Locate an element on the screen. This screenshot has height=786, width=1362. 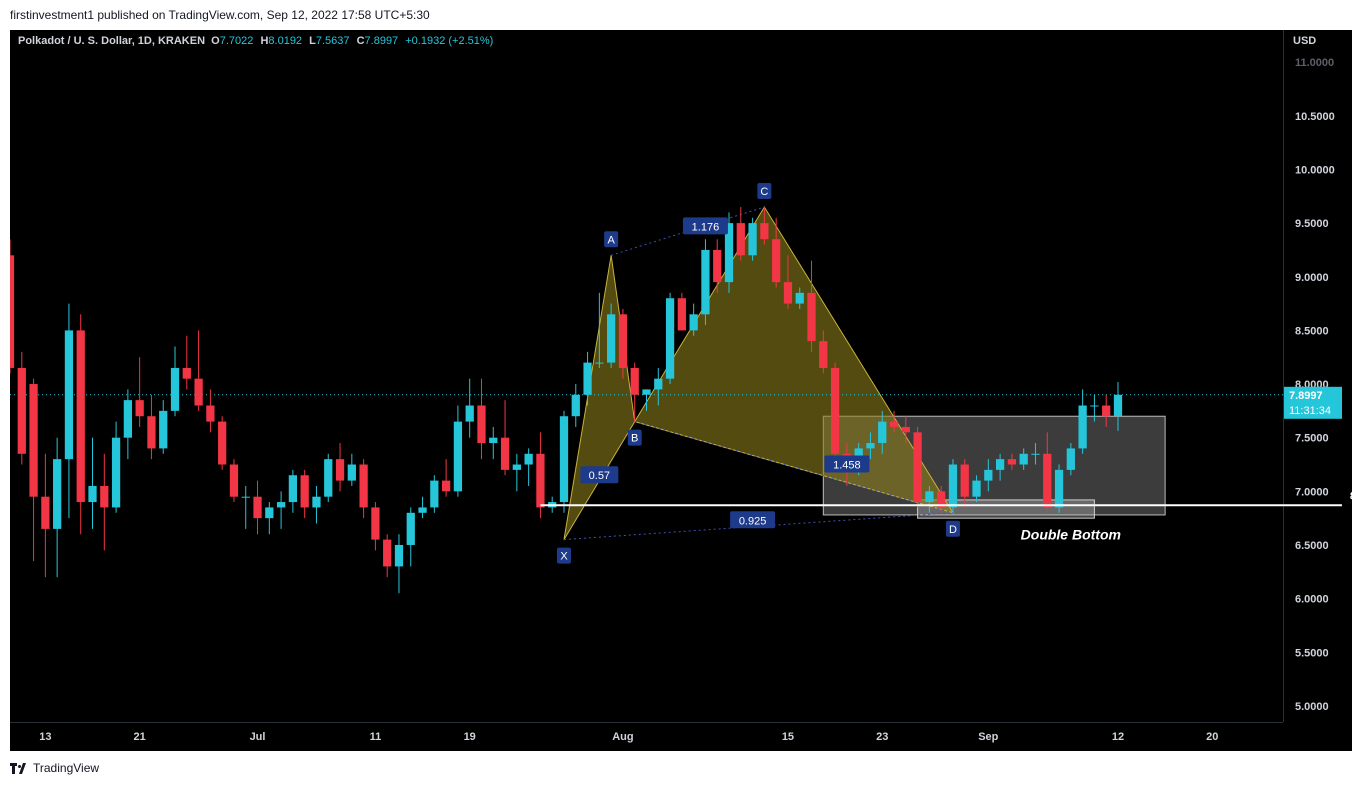
fib-level-label: 88.60% is located at coordinates (1351, 496).